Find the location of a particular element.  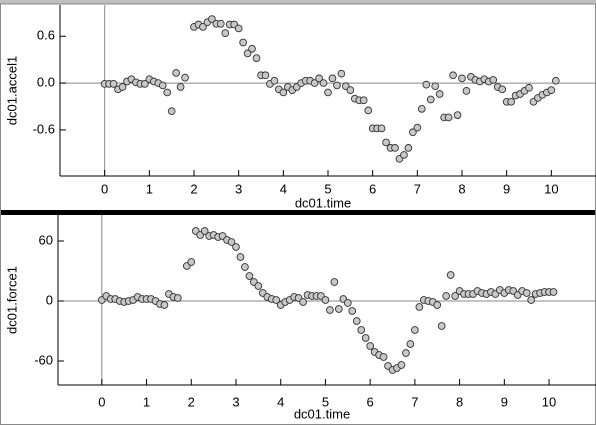

y-tick-label: -60 is located at coordinates (43, 359).